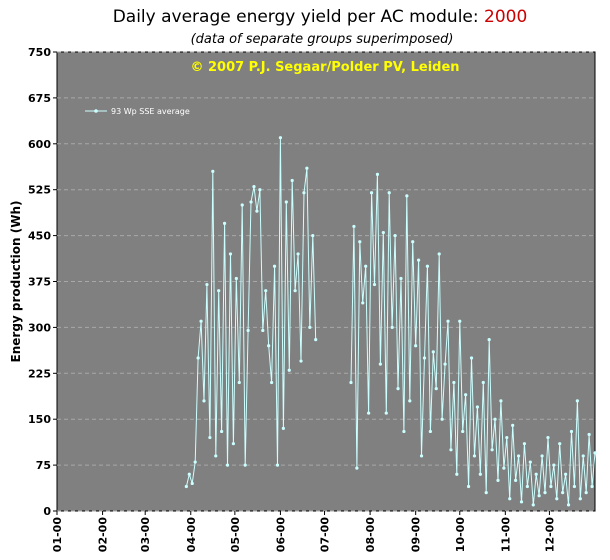 This screenshot has width=610, height=560. What do you see at coordinates (322, 39) in the screenshot?
I see `subtitle: (data of separate groups superimposed)` at bounding box center [322, 39].